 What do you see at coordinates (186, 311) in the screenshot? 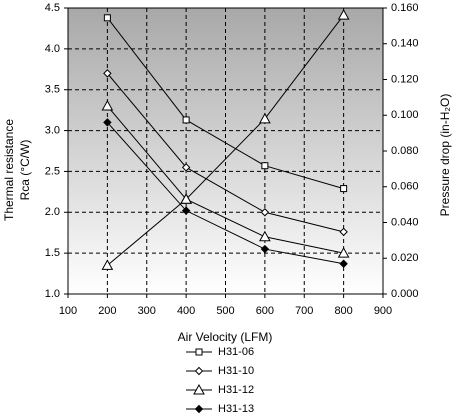
I see `x-tick-label: 400` at bounding box center [186, 311].